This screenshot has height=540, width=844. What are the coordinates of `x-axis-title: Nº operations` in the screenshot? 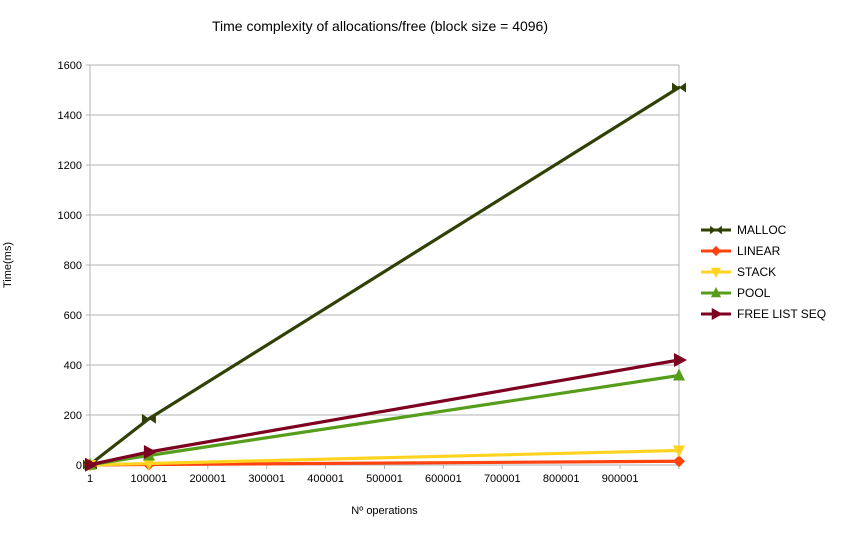 It's located at (384, 511).